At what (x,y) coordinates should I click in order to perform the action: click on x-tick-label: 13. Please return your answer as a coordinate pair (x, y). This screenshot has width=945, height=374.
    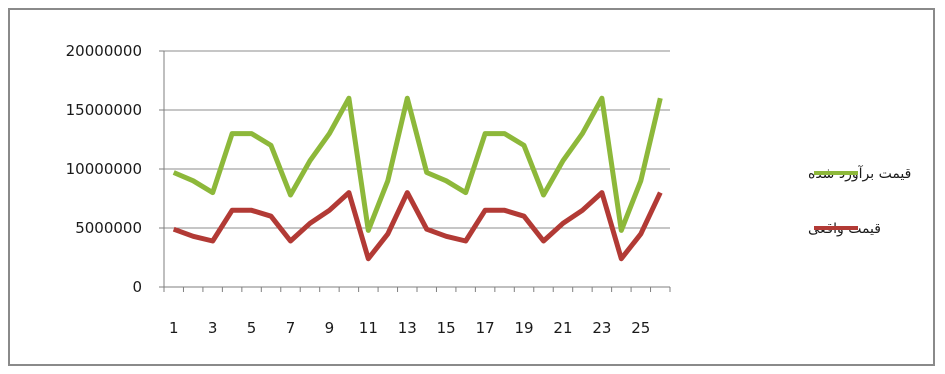
    Looking at the image, I should click on (407, 328).